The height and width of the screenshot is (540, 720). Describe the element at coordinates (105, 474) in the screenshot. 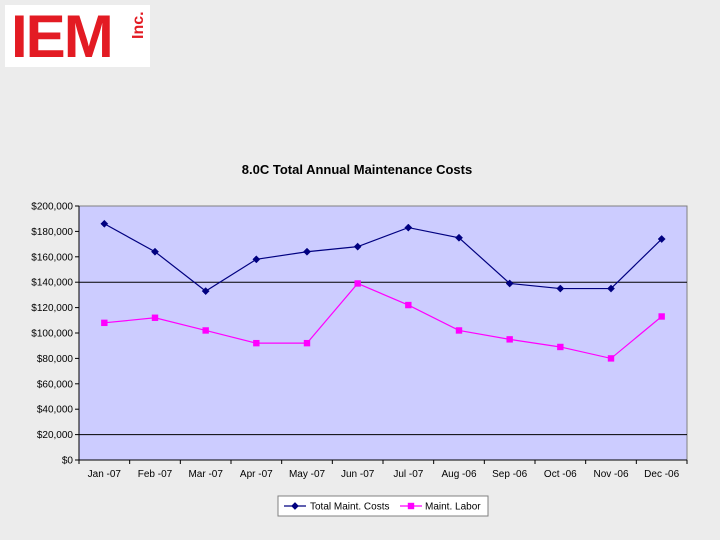

I see `x-tick-label: Jan -07` at that location.